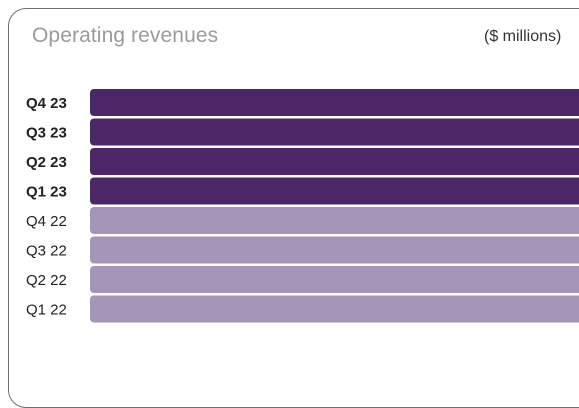  Describe the element at coordinates (46, 251) in the screenshot. I see `category-label: Q3 22` at that location.